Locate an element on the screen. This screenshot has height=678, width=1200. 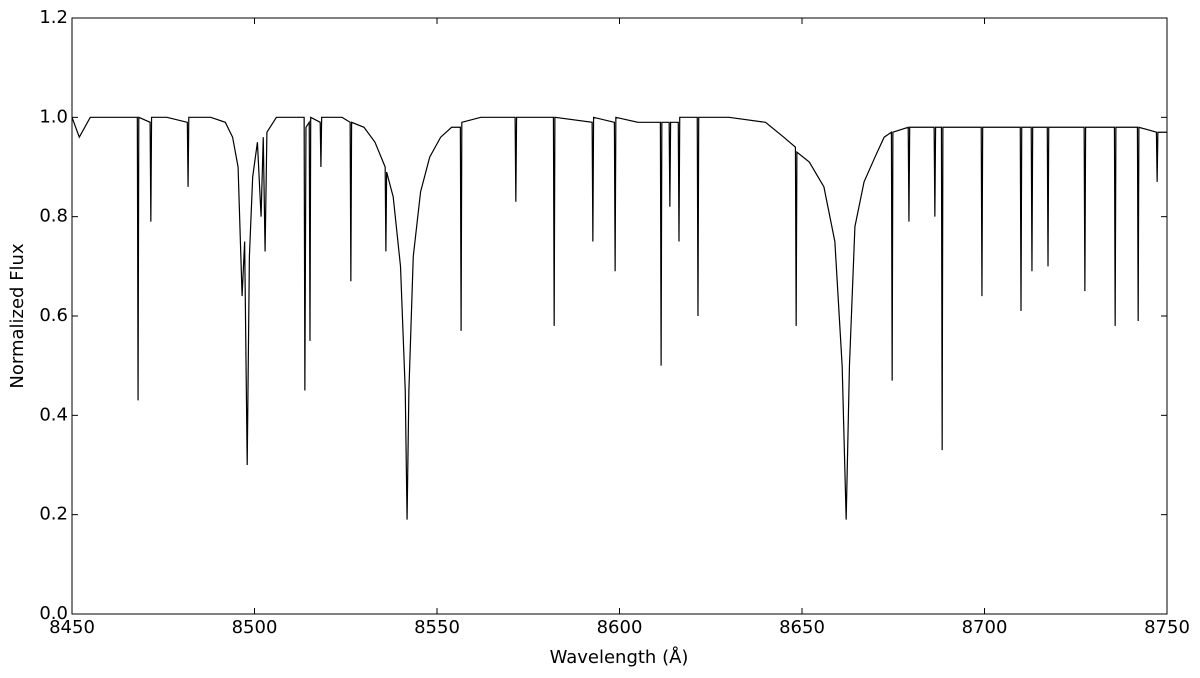
y-tick-label: 0.6 is located at coordinates (53, 315).